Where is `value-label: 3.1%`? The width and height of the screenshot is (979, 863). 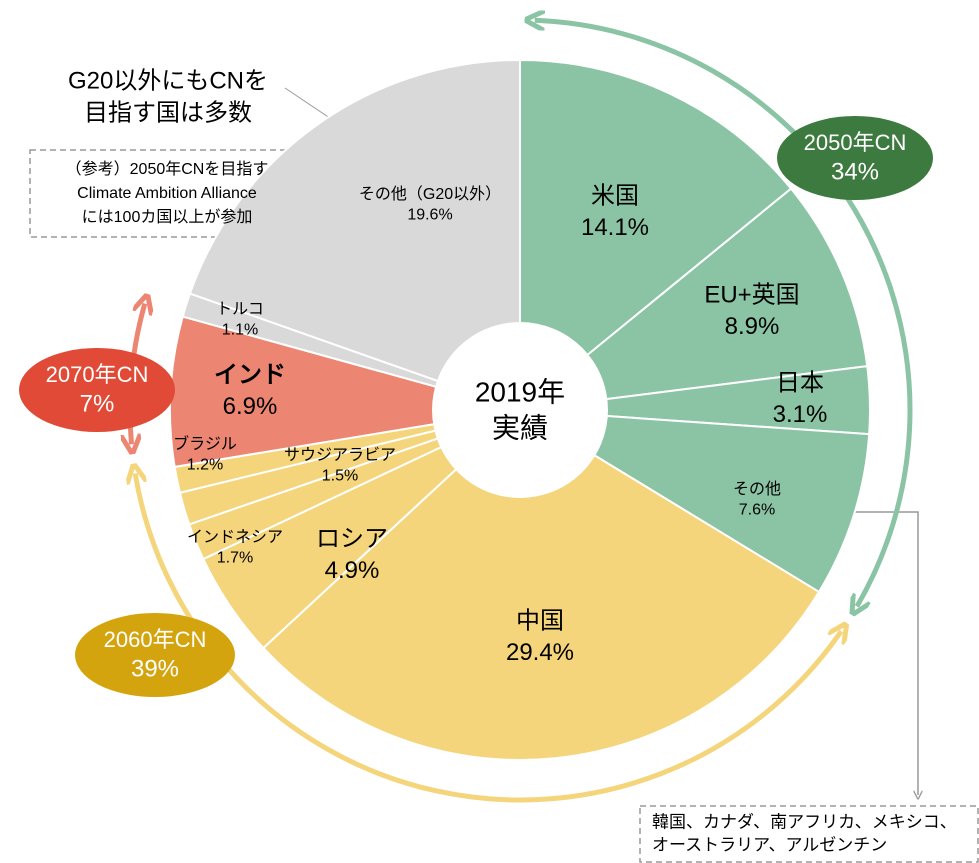 value-label: 3.1% is located at coordinates (800, 414).